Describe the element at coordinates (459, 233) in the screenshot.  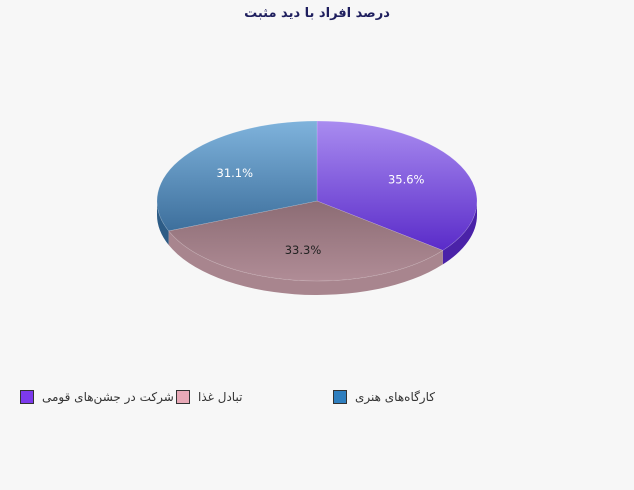
I see `pie-slice-ethnic-celebrations-side` at that location.